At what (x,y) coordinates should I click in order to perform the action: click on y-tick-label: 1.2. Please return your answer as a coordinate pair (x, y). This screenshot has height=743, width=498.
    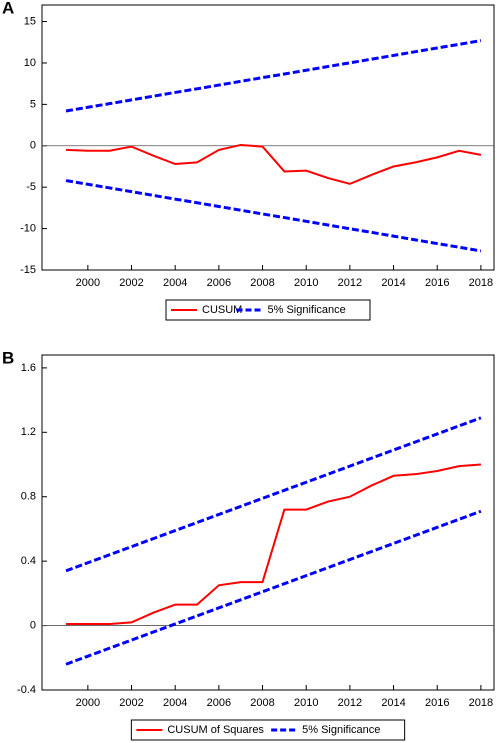
    Looking at the image, I should click on (28, 432).